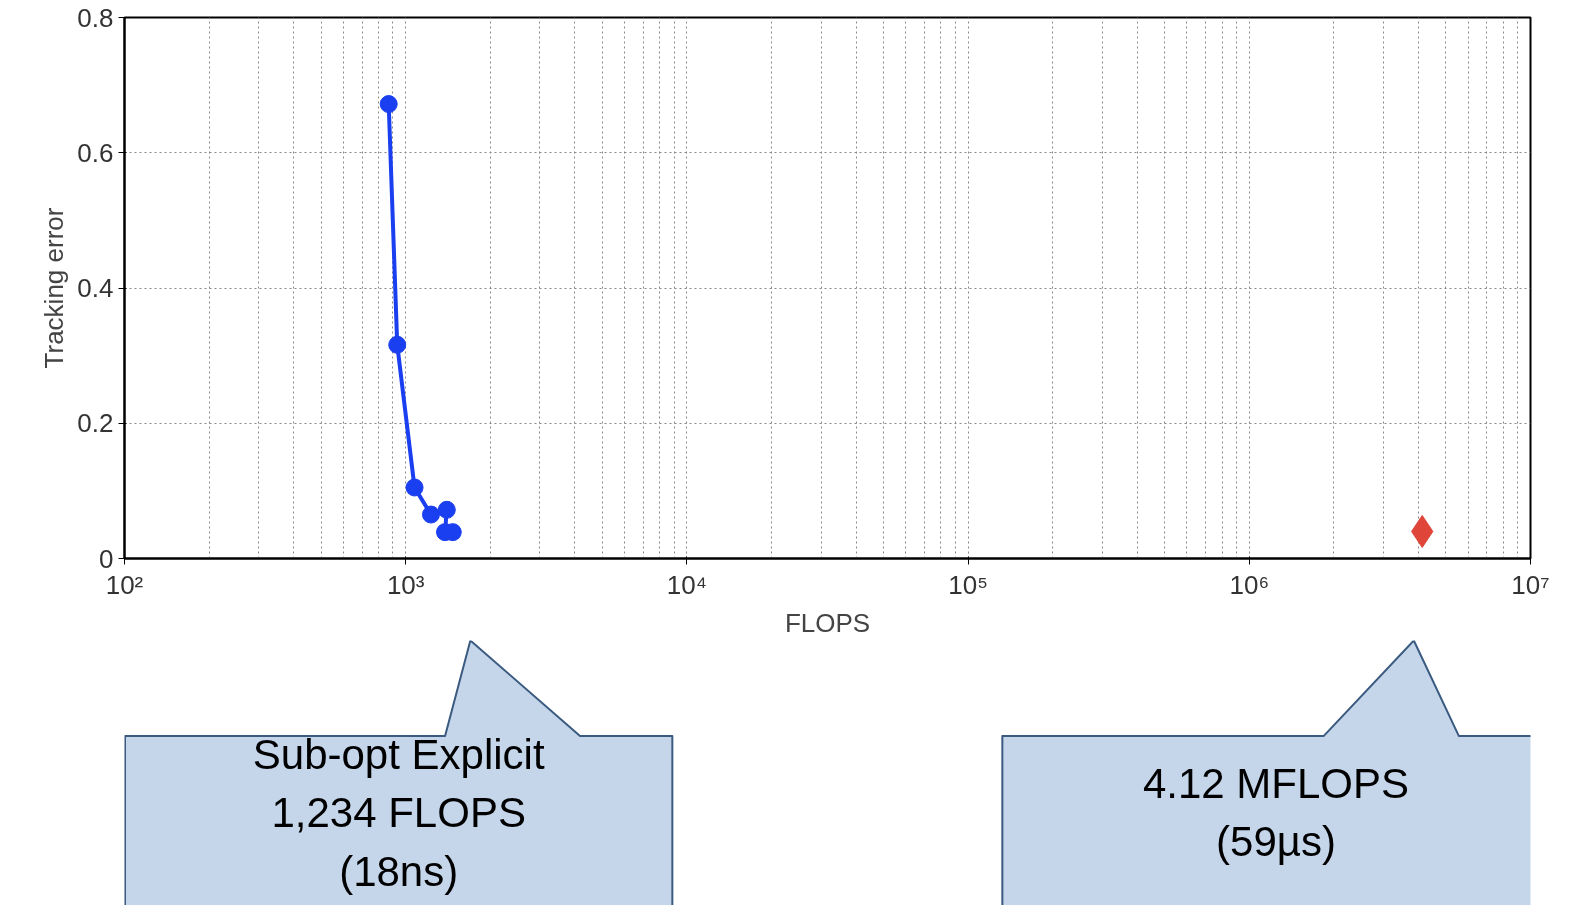  I want to click on y-tick-label: 0.2, so click(95, 423).